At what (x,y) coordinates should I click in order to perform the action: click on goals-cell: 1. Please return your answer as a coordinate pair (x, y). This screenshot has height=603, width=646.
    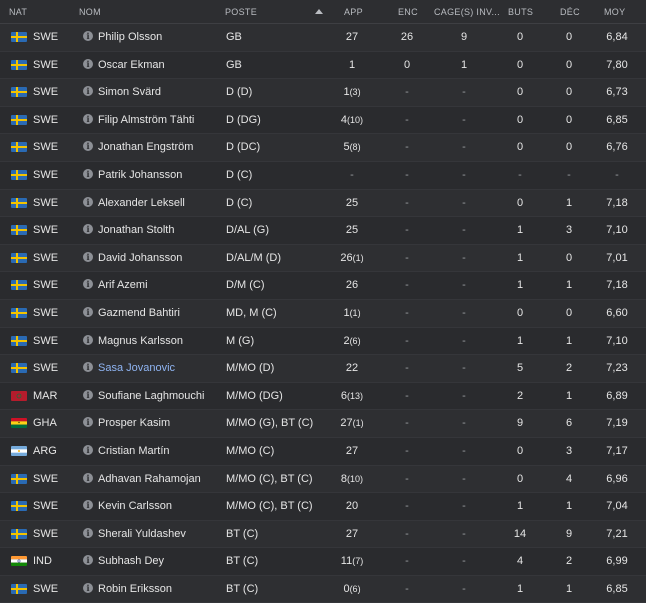
    Looking at the image, I should click on (520, 285).